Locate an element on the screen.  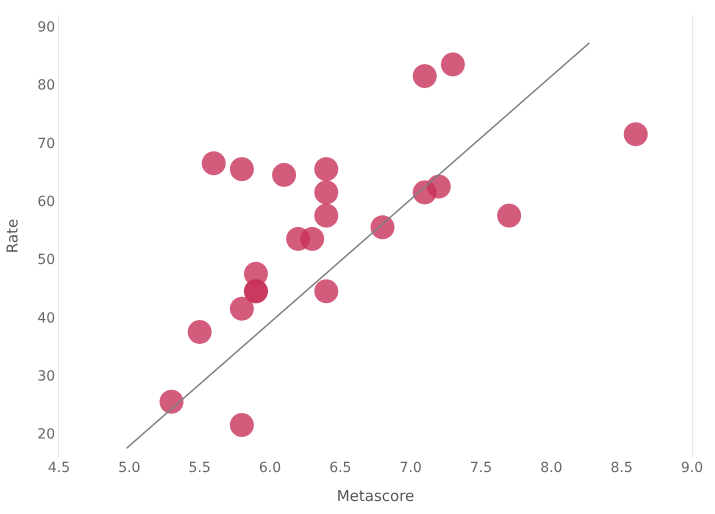
x-tick-label: 5.0 is located at coordinates (129, 468).